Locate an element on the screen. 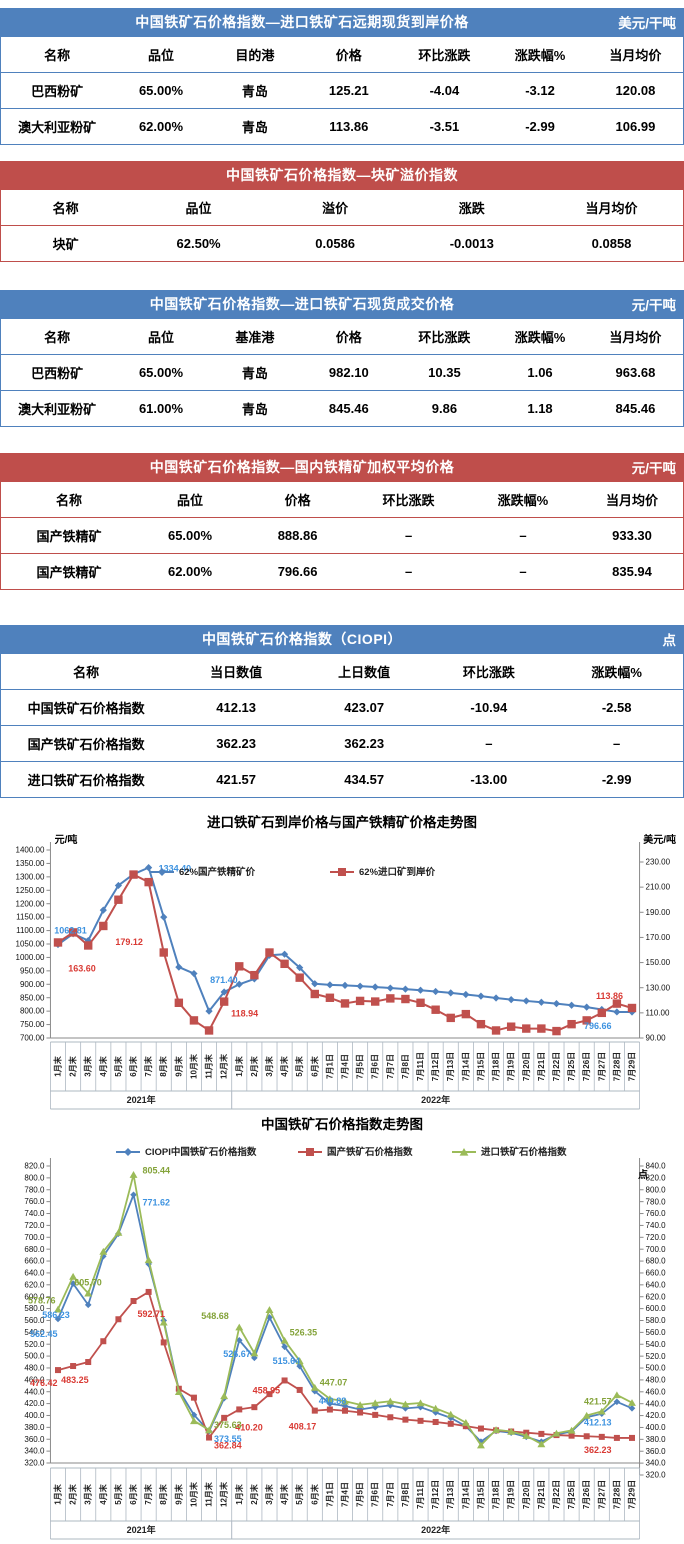 Image resolution: width=684 pixels, height=1544 pixels. table-cell: 国产铁精矿 is located at coordinates (69, 535).